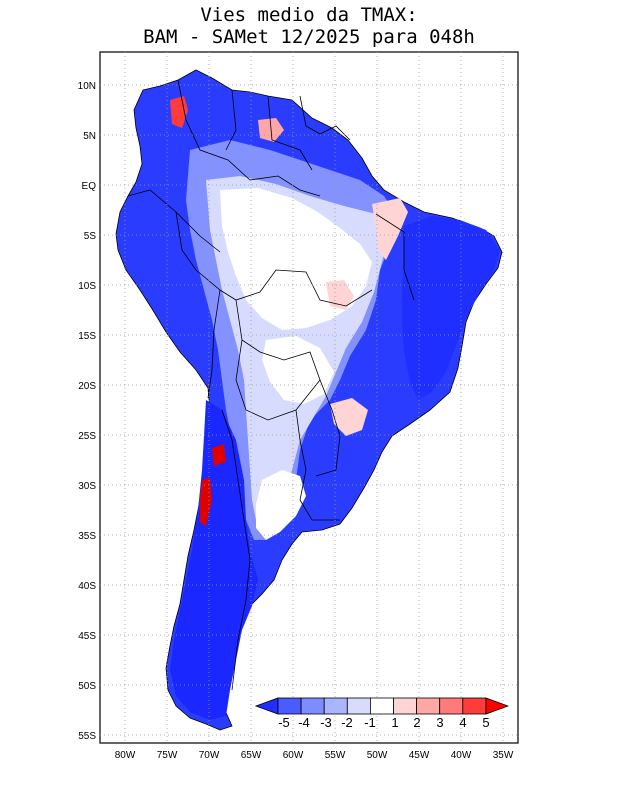 The width and height of the screenshot is (618, 800). What do you see at coordinates (309, 37) in the screenshot?
I see `map-title-line2: BAM - SAMet 12/2025 para 048h` at bounding box center [309, 37].